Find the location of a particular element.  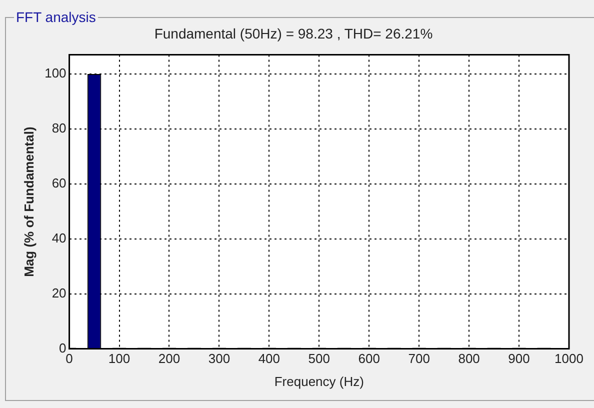

y-tick-label: 0 is located at coordinates (62, 348).